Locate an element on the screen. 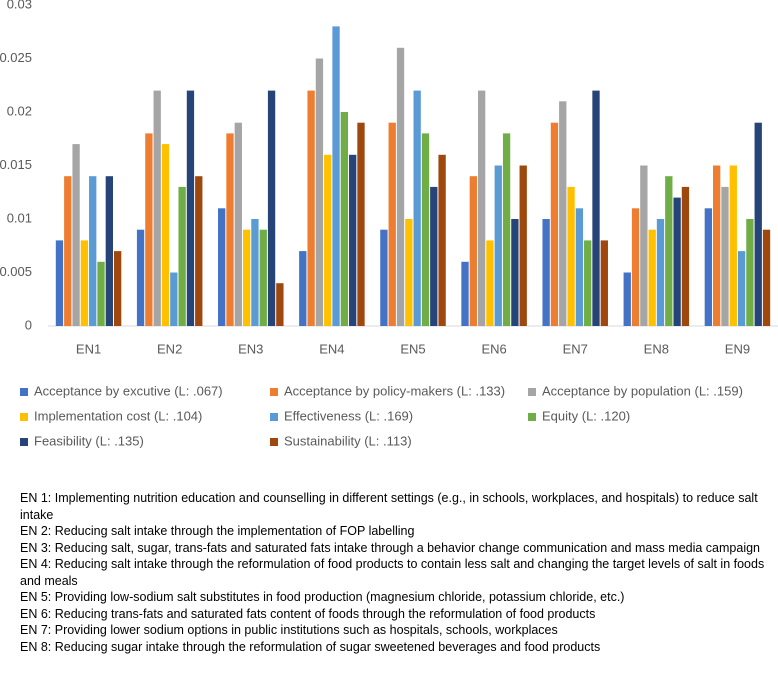 This screenshot has width=778, height=686. x-tick-label: EN8 is located at coordinates (656, 348).